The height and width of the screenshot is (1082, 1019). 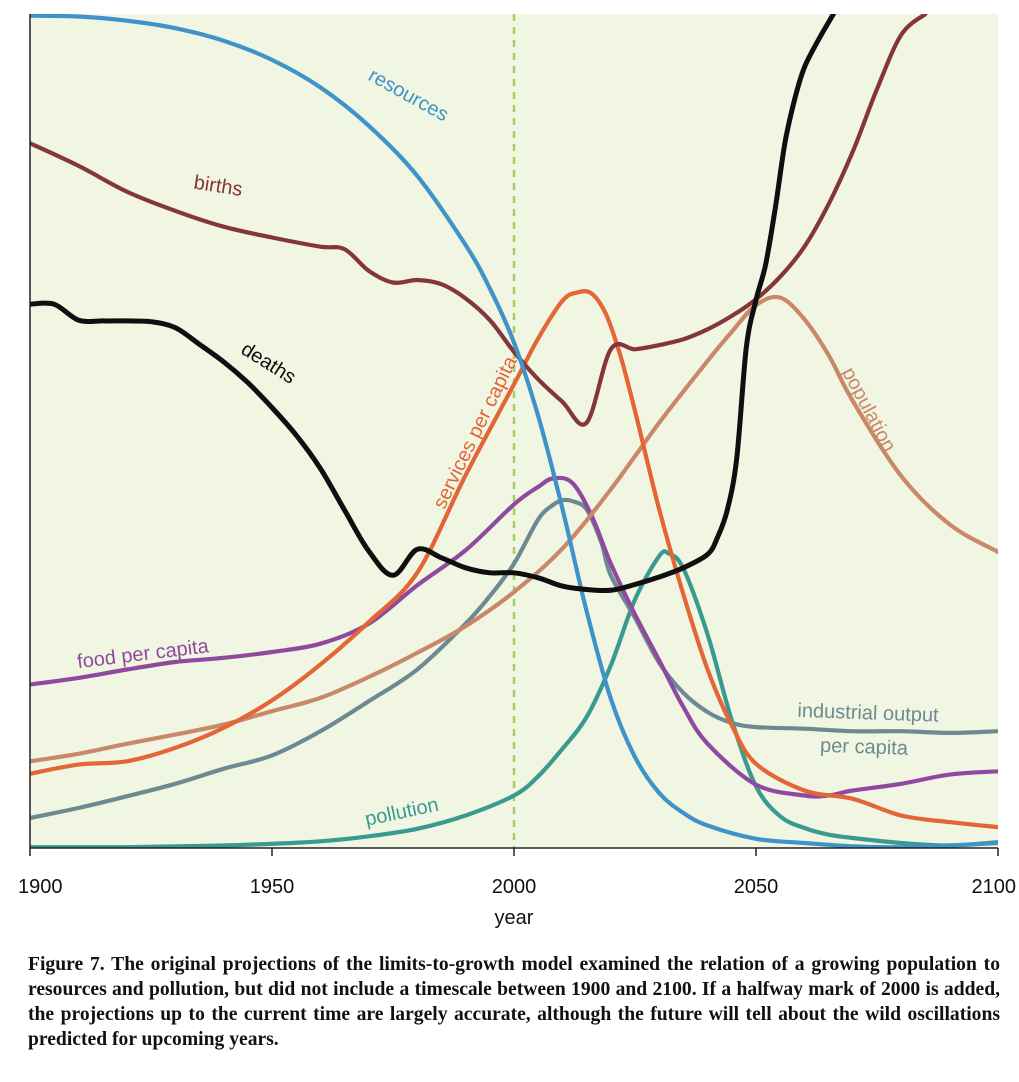 I want to click on x-tick-label: 2000, so click(x=514, y=887).